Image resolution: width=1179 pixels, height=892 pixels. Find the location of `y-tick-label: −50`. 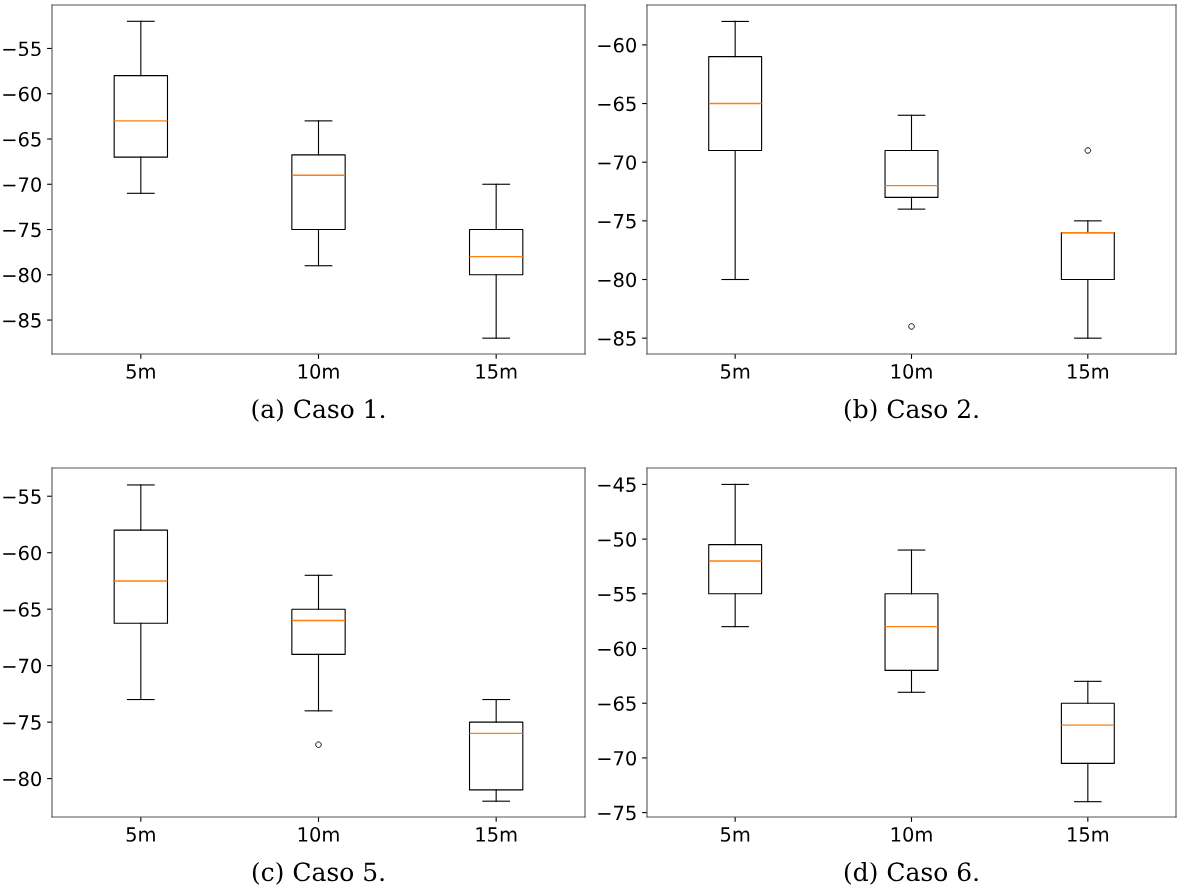

y-tick-label: −50 is located at coordinates (617, 539).